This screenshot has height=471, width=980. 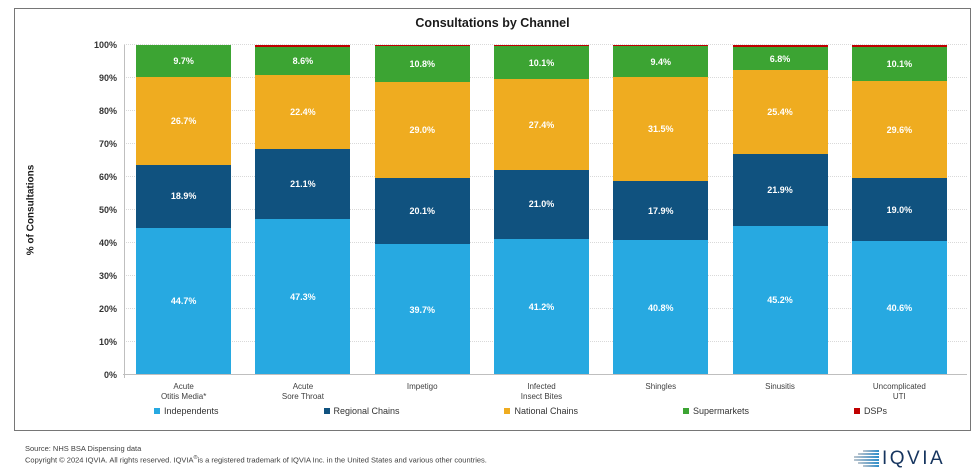 I want to click on data-label: 45.2%, so click(x=780, y=300).